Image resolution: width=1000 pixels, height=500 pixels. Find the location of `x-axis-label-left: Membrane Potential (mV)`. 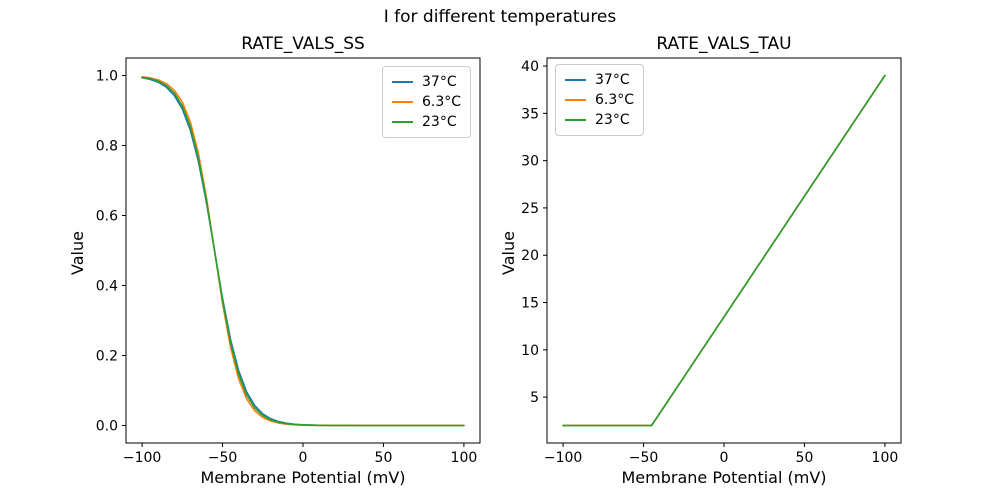

x-axis-label-left: Membrane Potential (mV) is located at coordinates (303, 477).